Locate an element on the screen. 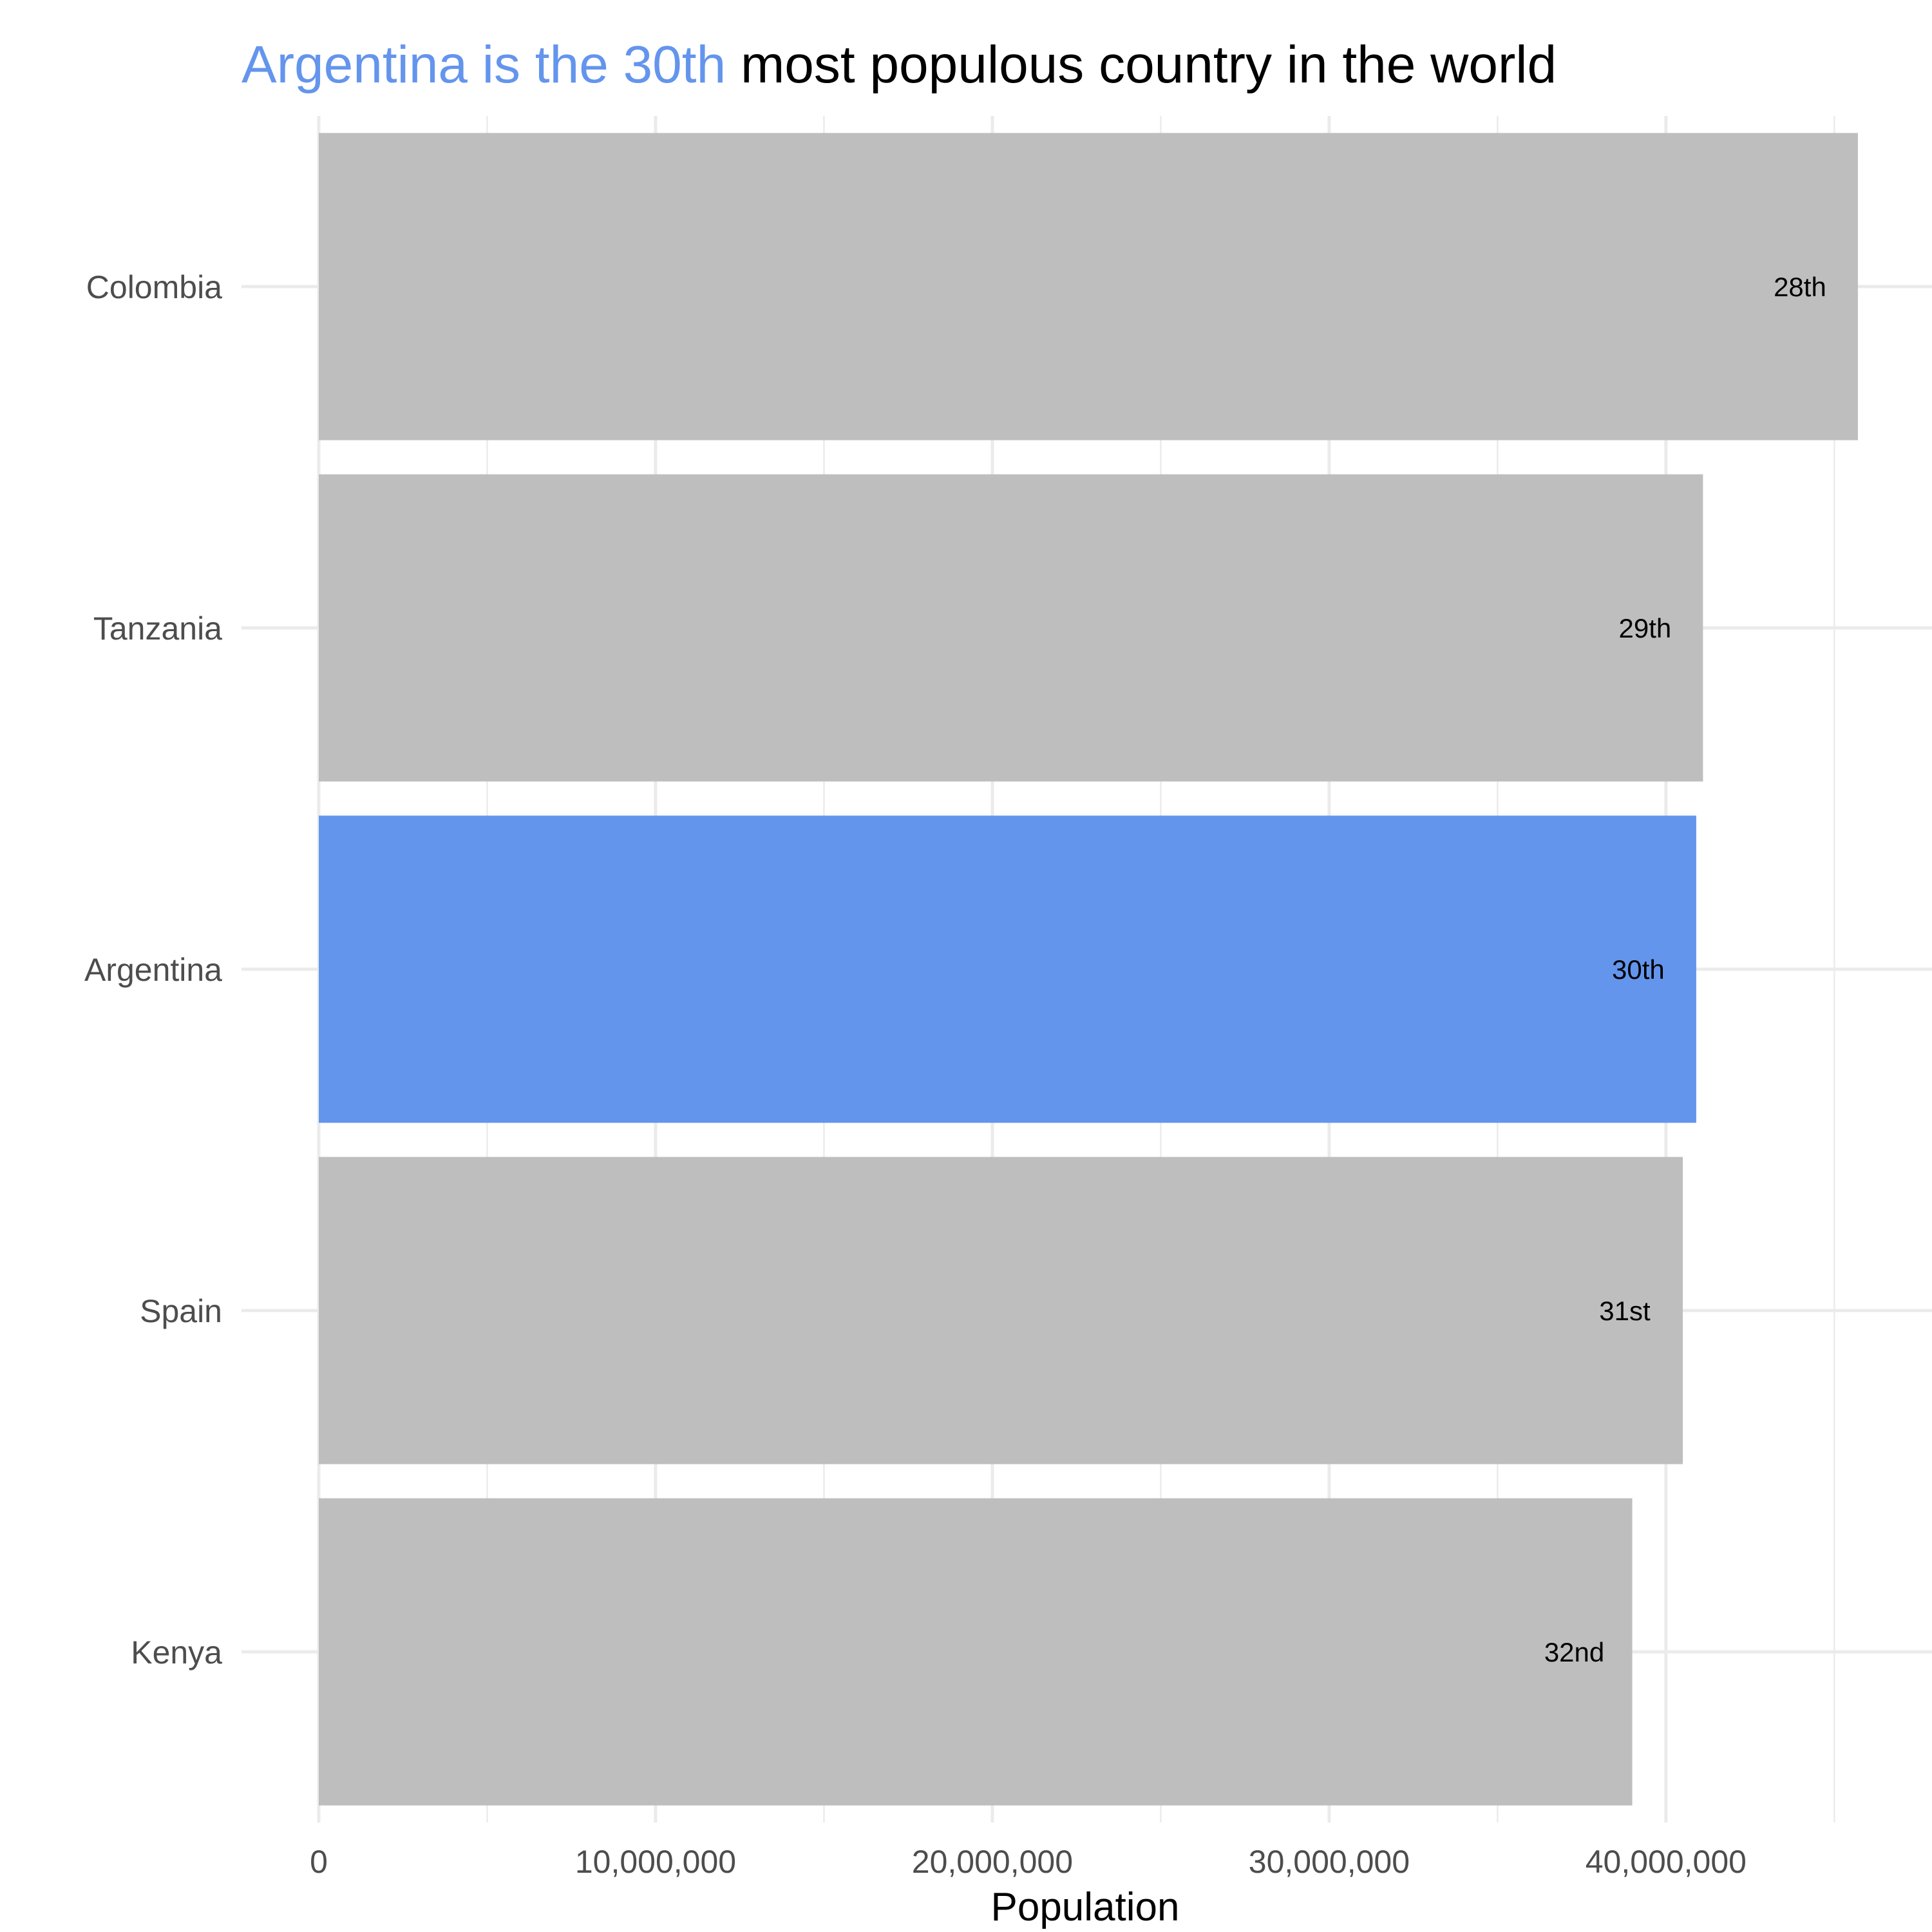 This screenshot has width=1932, height=1932. x-axis-label: Population is located at coordinates (1084, 1907).